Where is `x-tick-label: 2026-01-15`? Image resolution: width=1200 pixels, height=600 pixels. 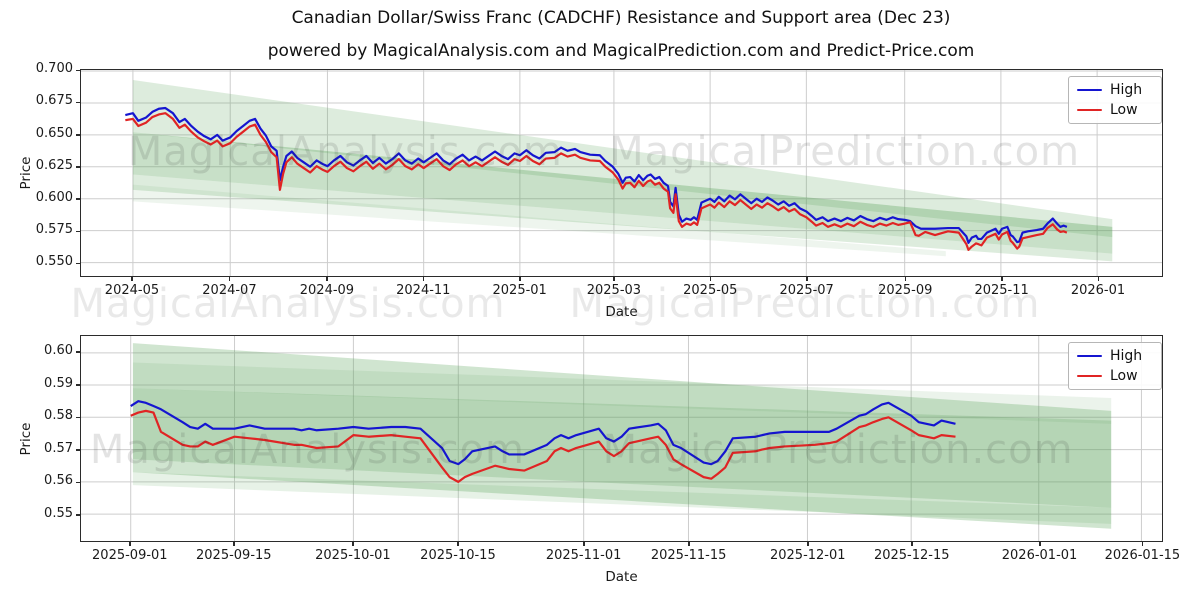 x-tick-label: 2026-01-15 is located at coordinates (1142, 555).